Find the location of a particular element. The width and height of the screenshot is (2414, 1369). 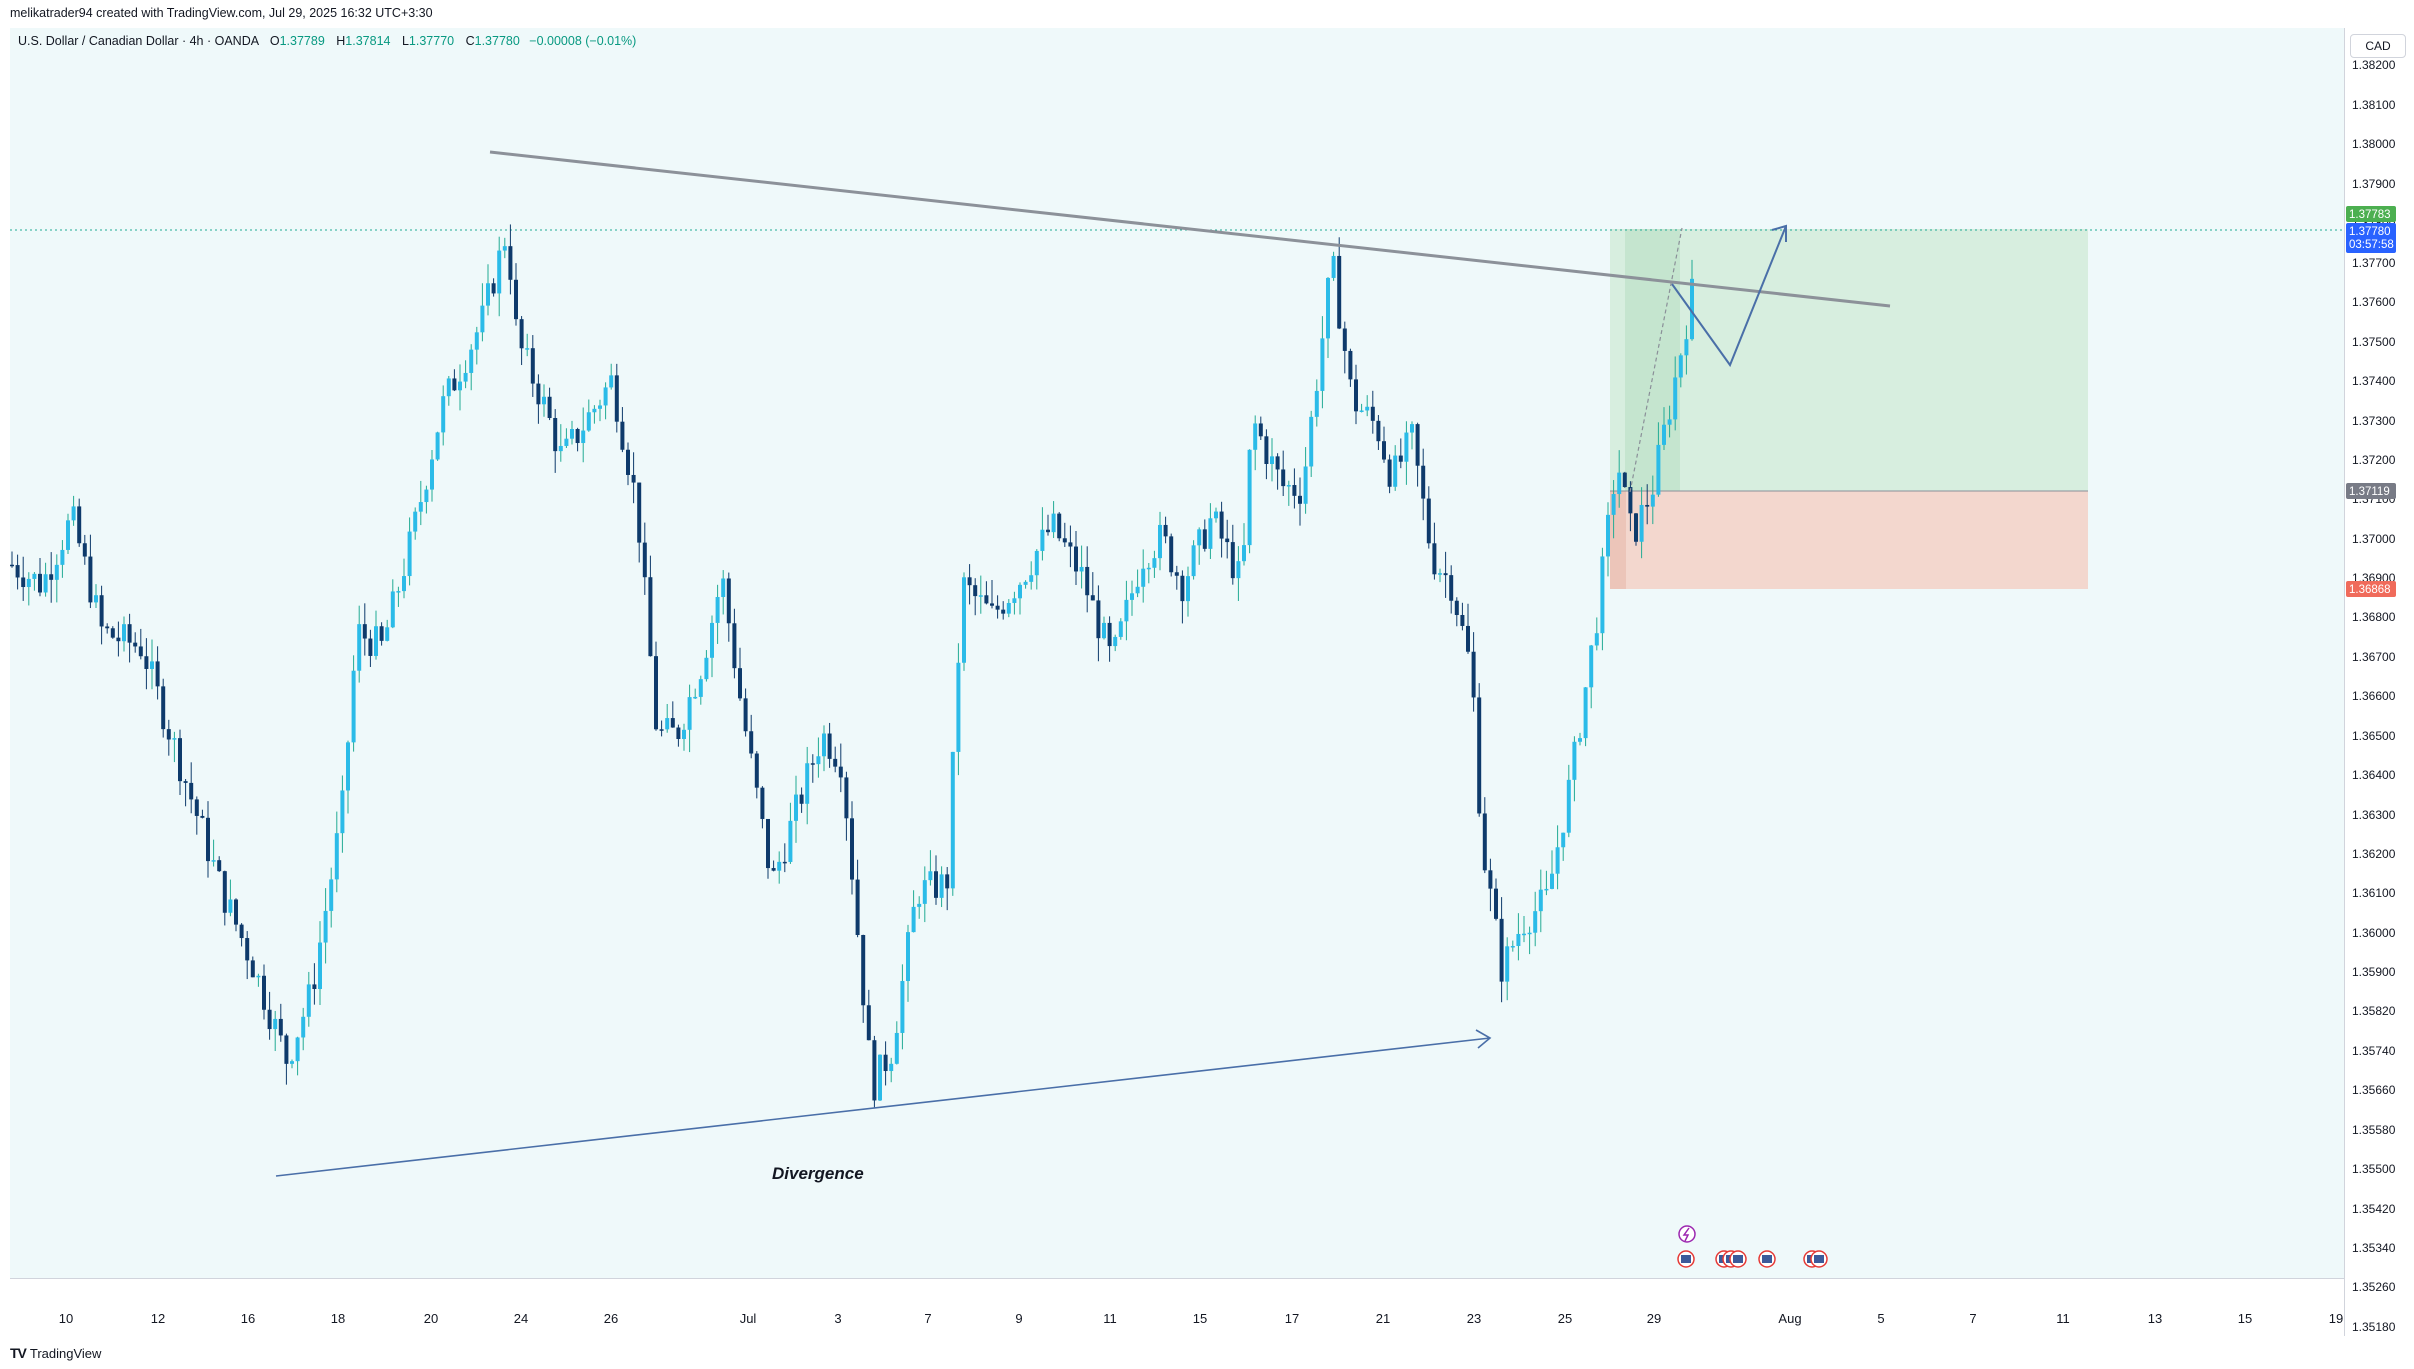

price-tick-label: 1.36100 is located at coordinates (2374, 893).